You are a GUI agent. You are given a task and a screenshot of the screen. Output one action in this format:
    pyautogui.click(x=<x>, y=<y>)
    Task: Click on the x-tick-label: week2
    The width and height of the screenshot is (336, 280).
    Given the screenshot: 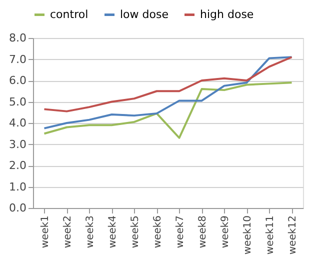 What is the action you would take?
    pyautogui.click(x=68, y=232)
    